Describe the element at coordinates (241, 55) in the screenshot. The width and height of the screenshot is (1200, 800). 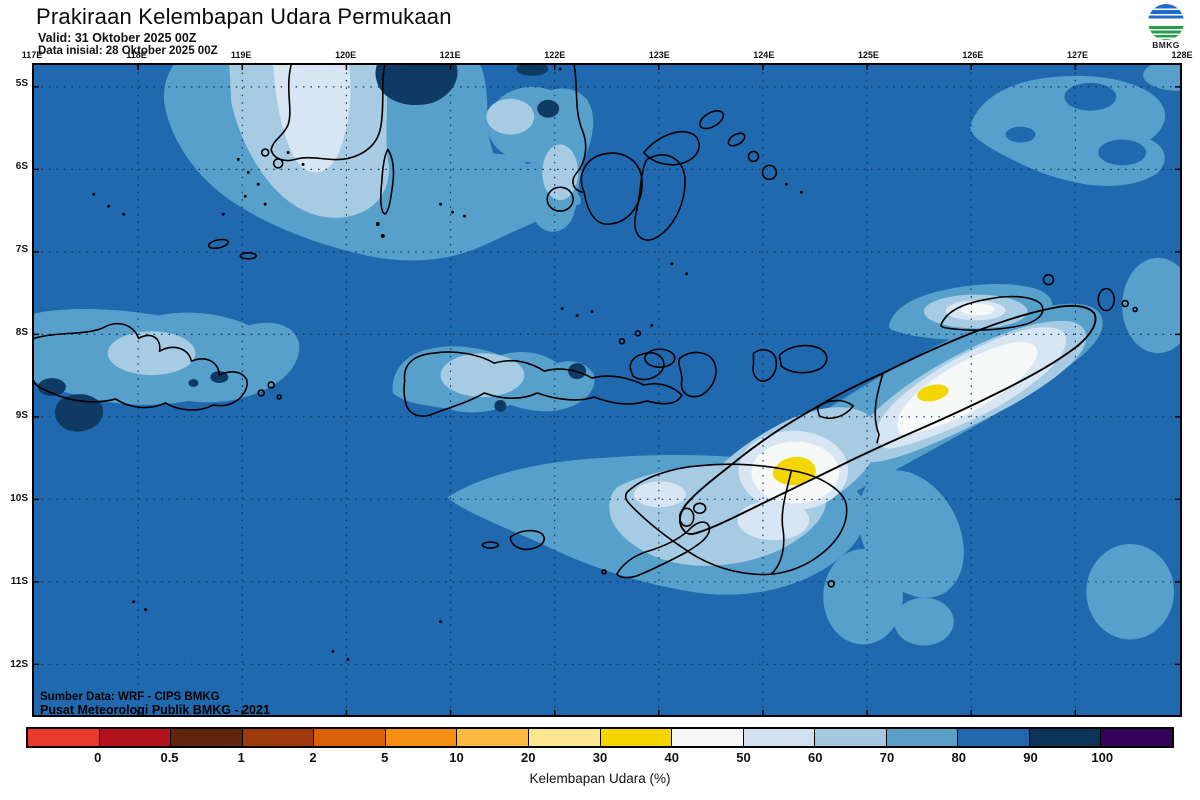
I see `lon-label: 119E` at that location.